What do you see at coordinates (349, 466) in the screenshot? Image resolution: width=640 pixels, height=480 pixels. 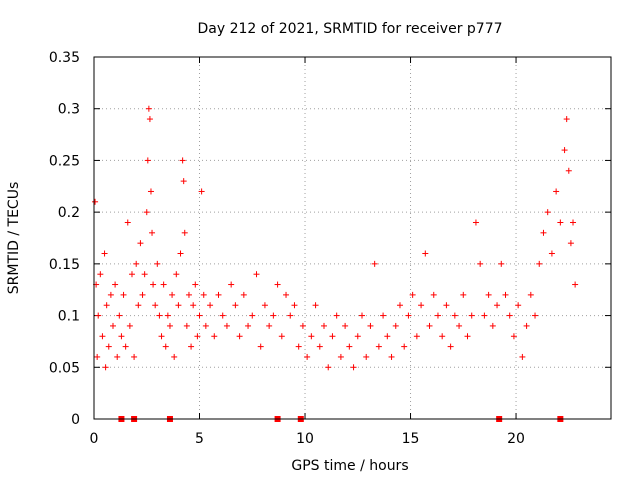 I see `x-axis-label: GPS time / hours` at bounding box center [349, 466].